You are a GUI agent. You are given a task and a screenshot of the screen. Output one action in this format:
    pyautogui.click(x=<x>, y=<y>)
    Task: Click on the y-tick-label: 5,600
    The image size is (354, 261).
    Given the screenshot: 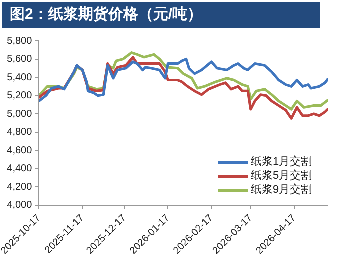 What is the action you would take?
    pyautogui.click(x=20, y=60)
    